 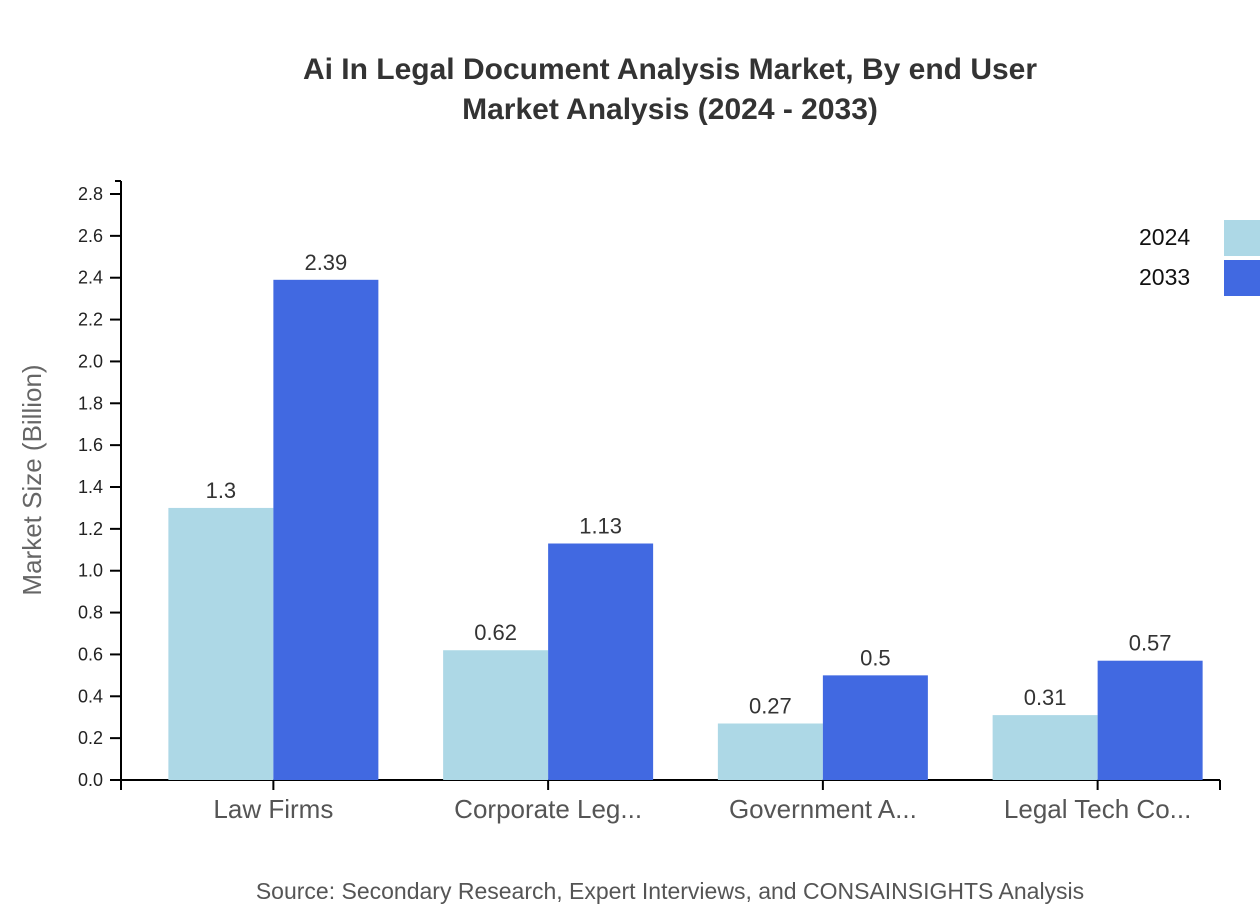 I want to click on y-tick-label: 1.6, so click(x=90, y=445).